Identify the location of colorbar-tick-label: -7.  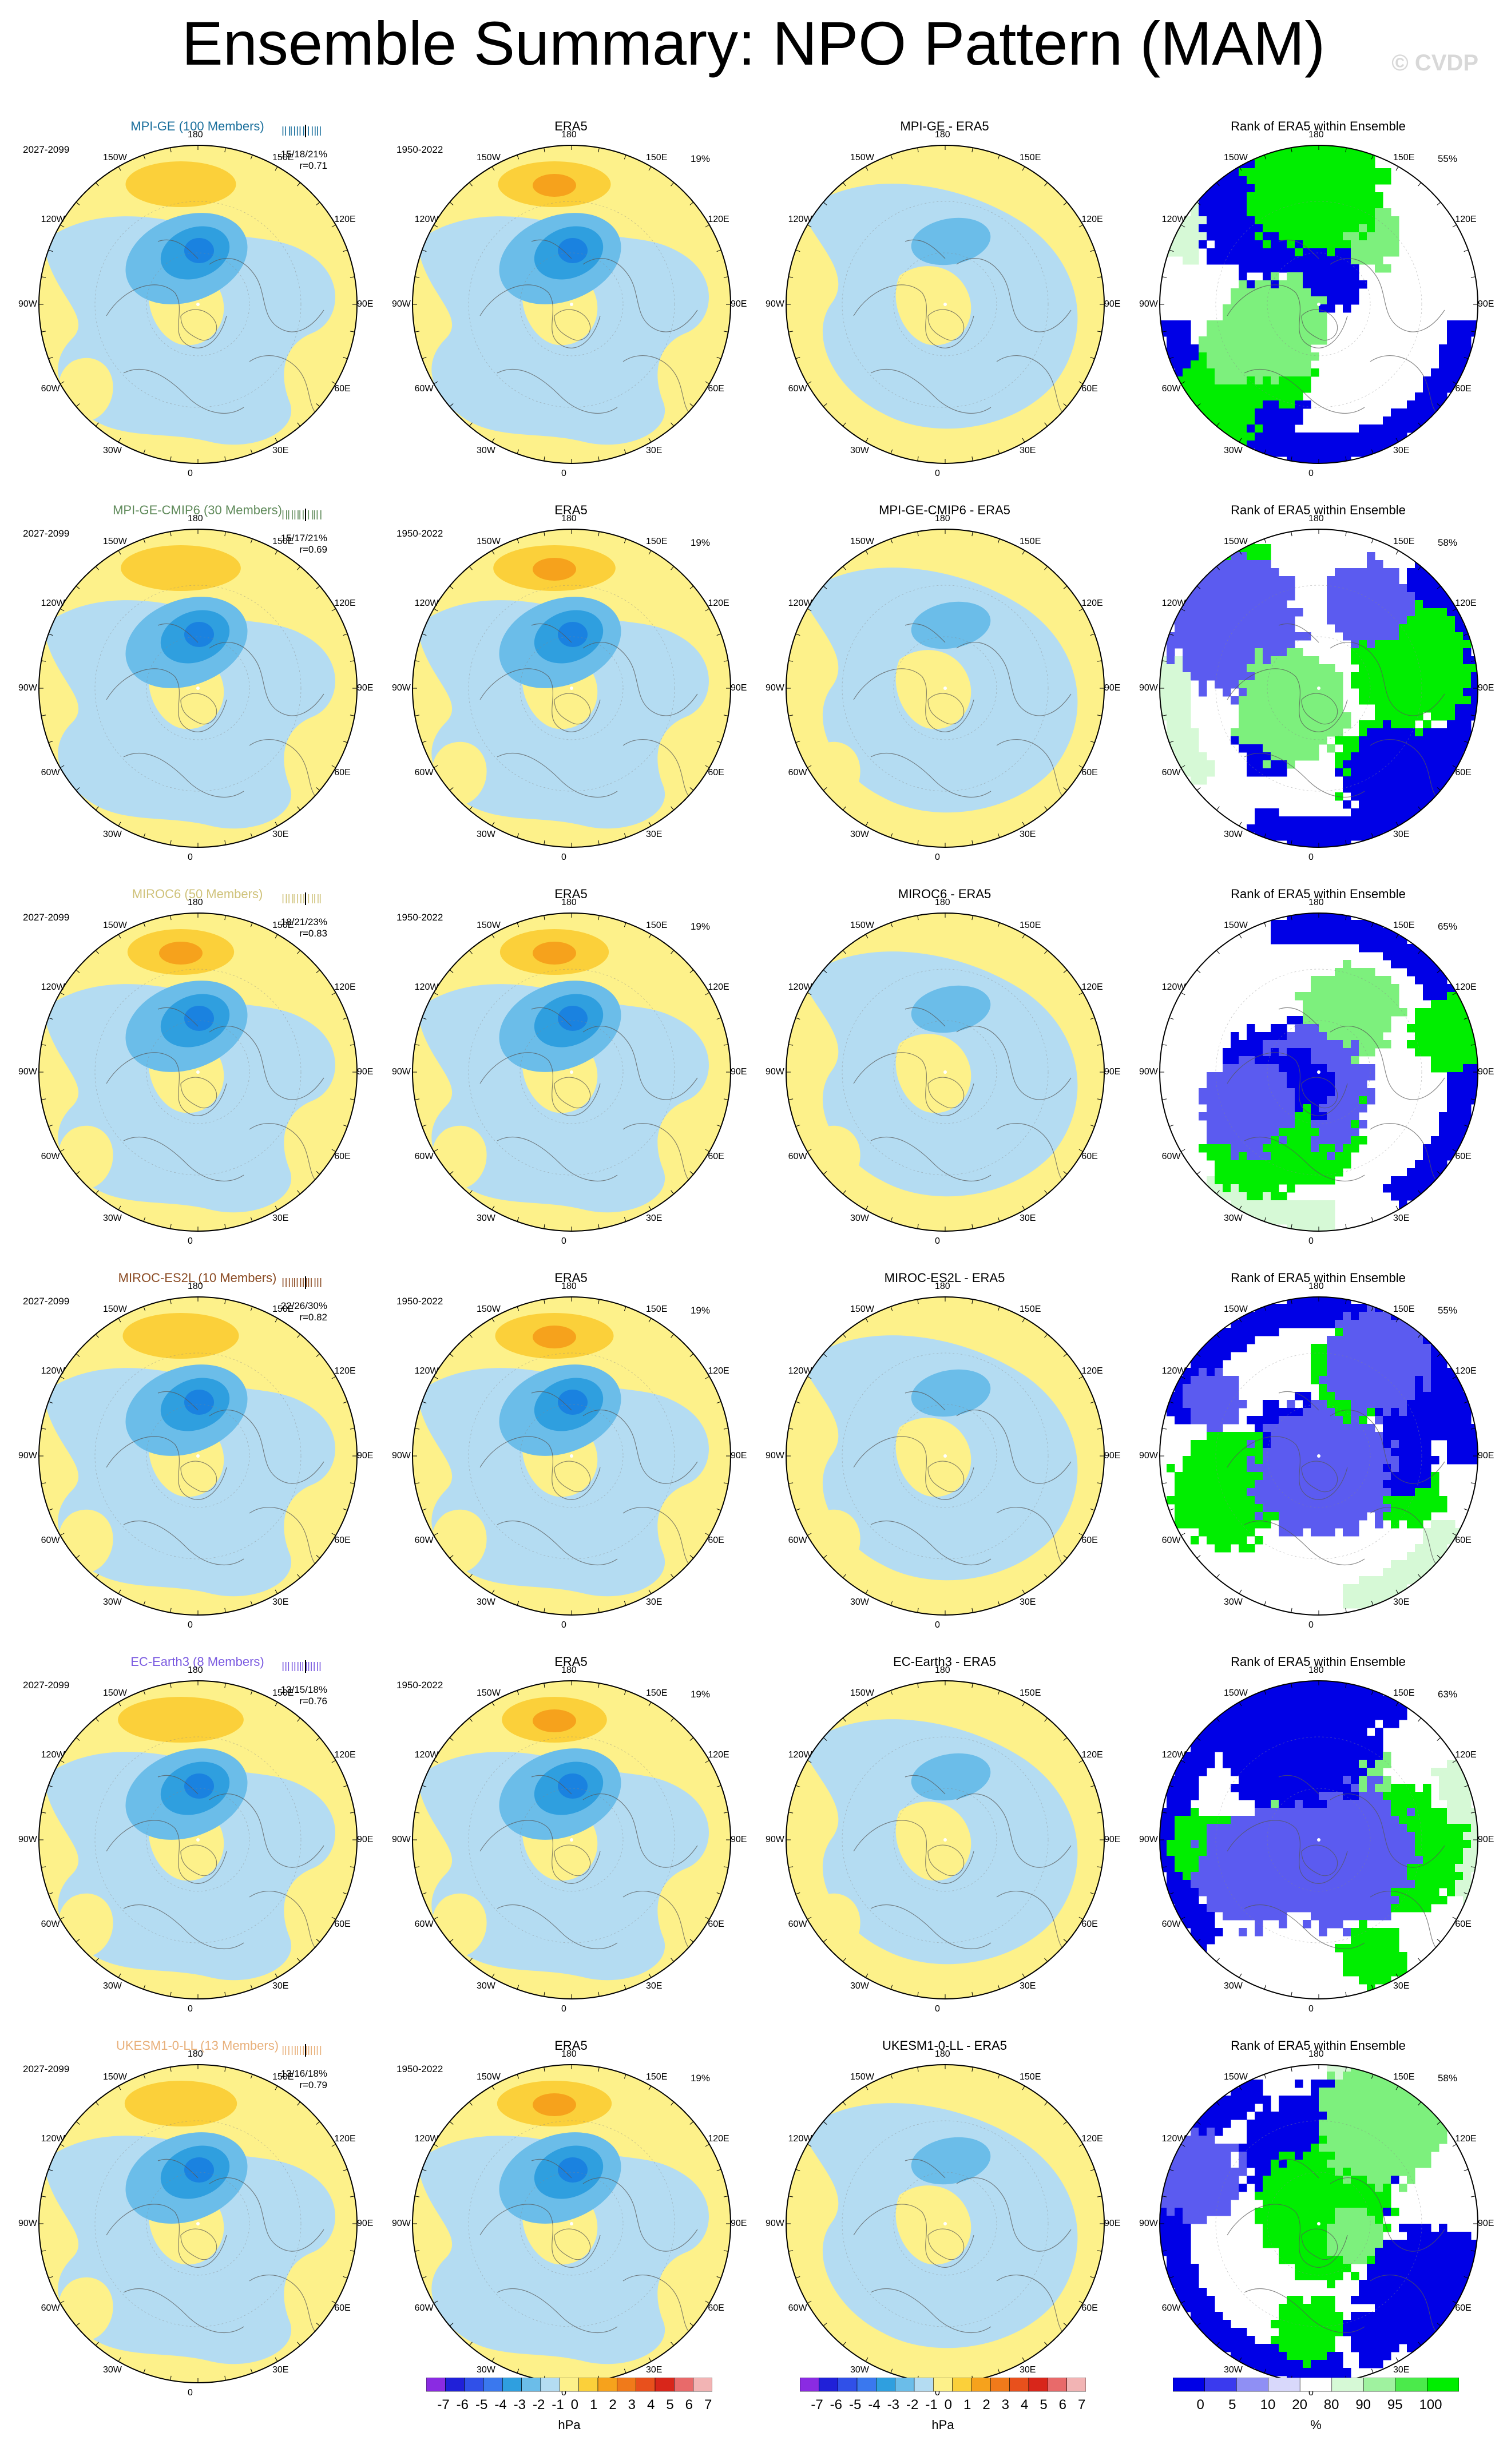
(817, 2405).